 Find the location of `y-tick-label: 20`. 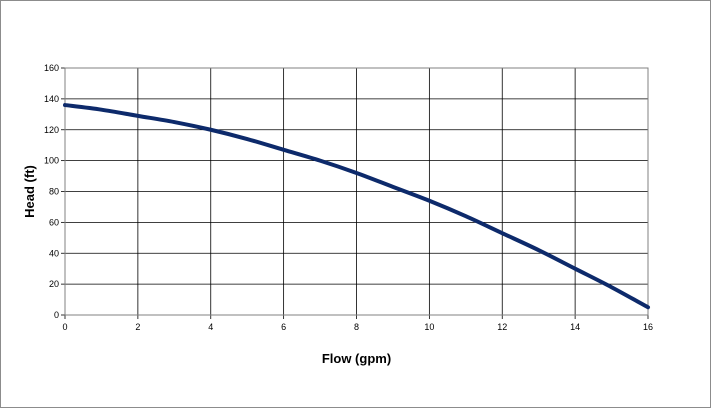

y-tick-label: 20 is located at coordinates (54, 284).